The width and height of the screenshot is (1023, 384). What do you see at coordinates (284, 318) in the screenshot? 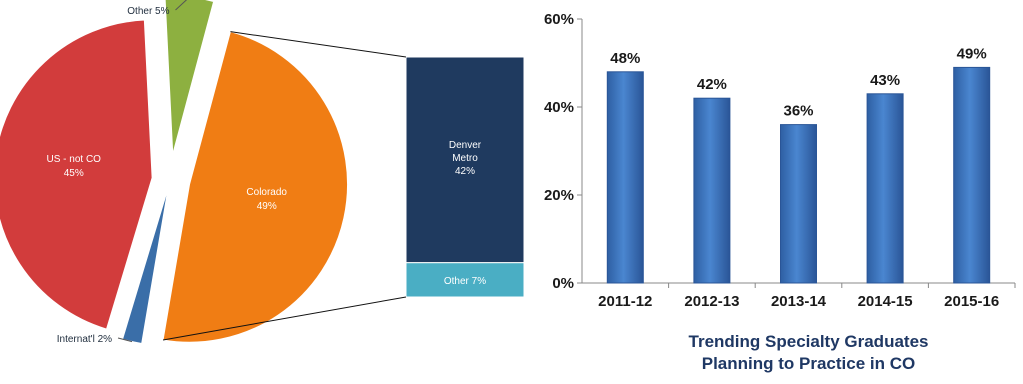
I see `connector-line-bottom` at bounding box center [284, 318].